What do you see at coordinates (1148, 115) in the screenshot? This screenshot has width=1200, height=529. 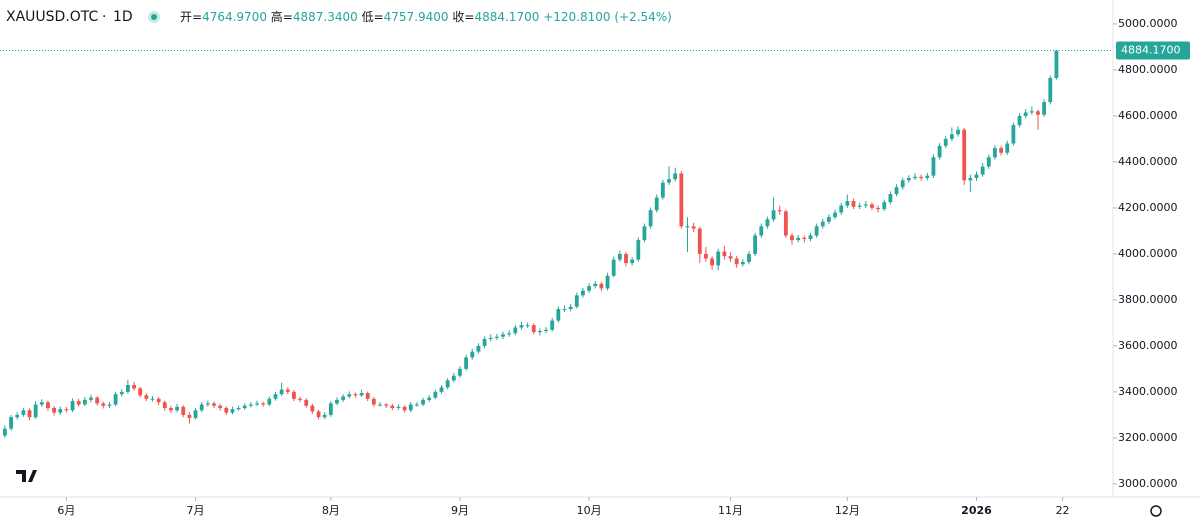 I see `y-tick-label: 4600.0000` at bounding box center [1148, 115].